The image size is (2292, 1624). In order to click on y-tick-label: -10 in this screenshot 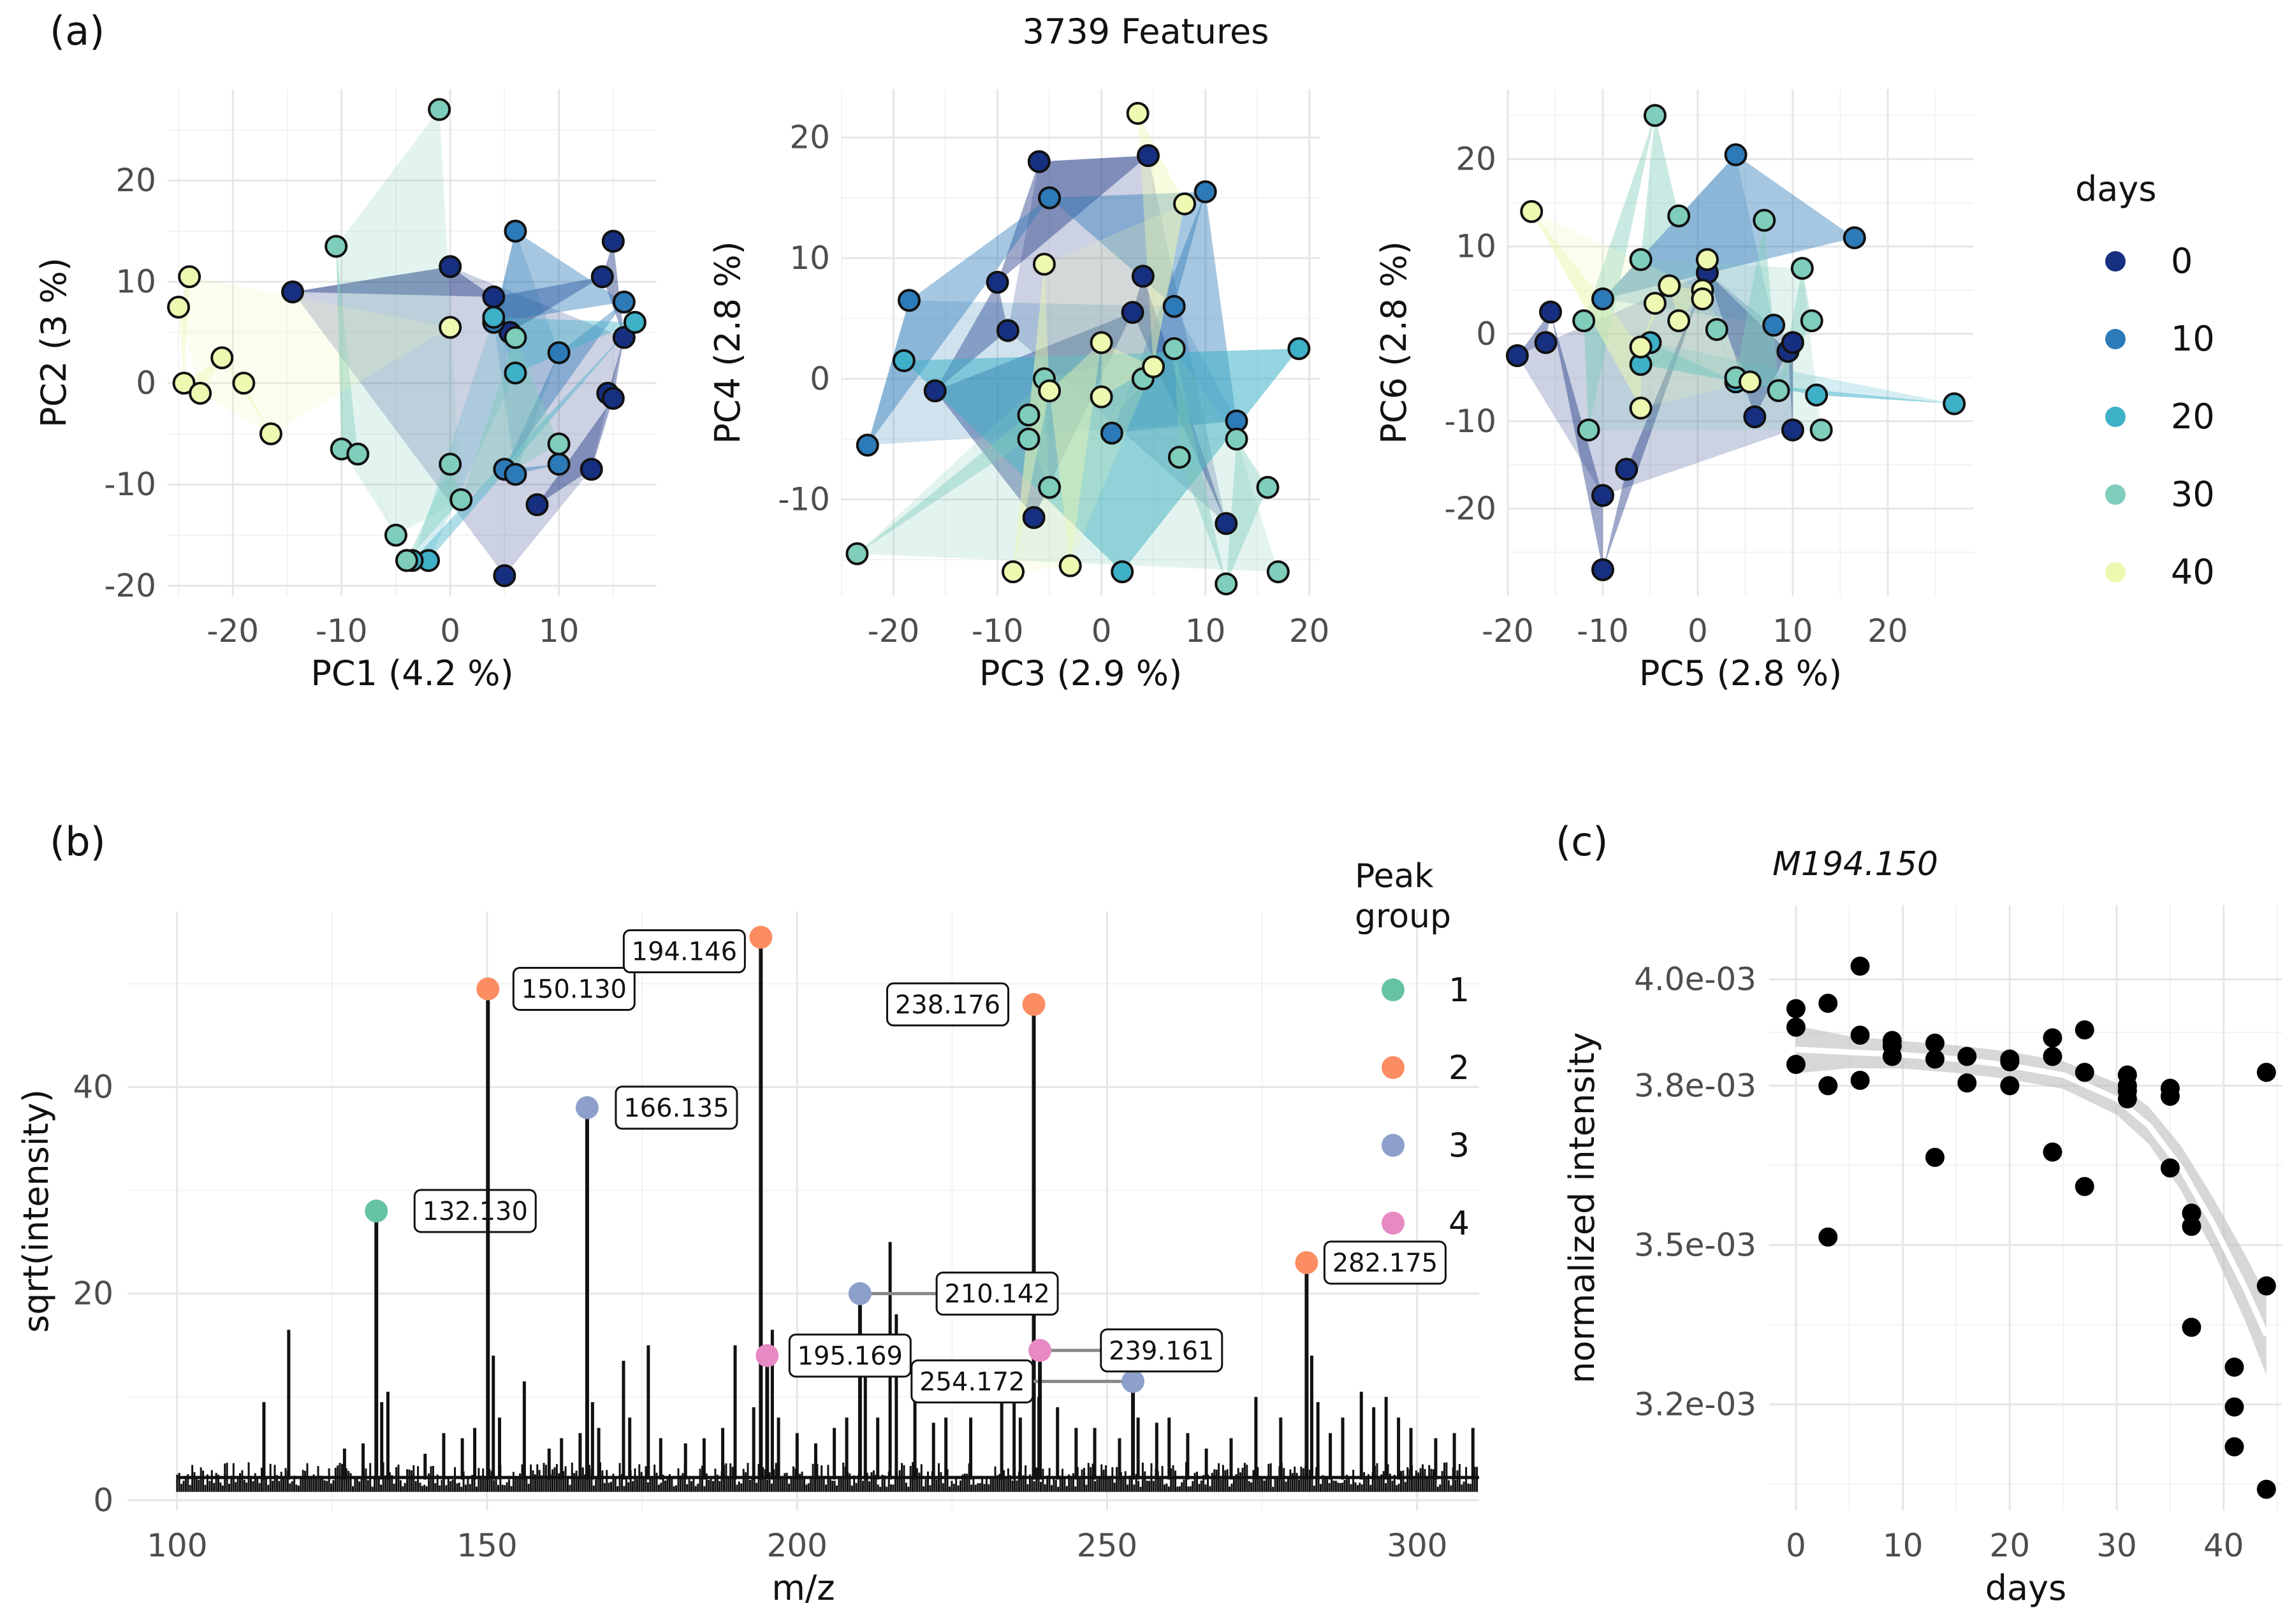, I will do `click(130, 484)`.